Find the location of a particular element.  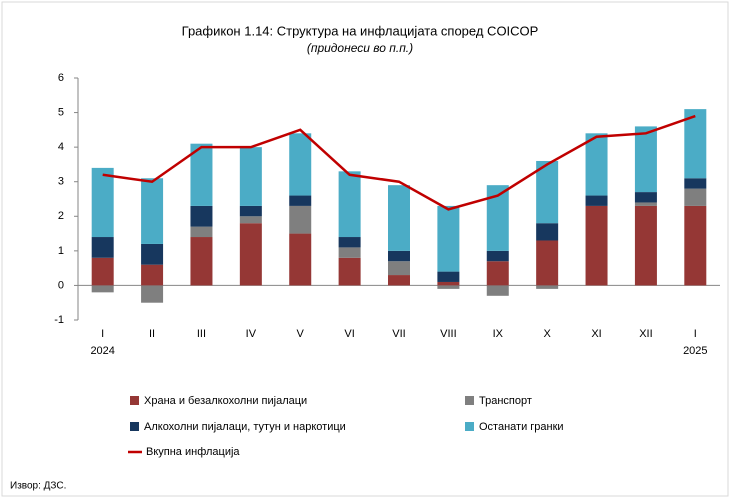

x-tick-label: IV is located at coordinates (251, 334).